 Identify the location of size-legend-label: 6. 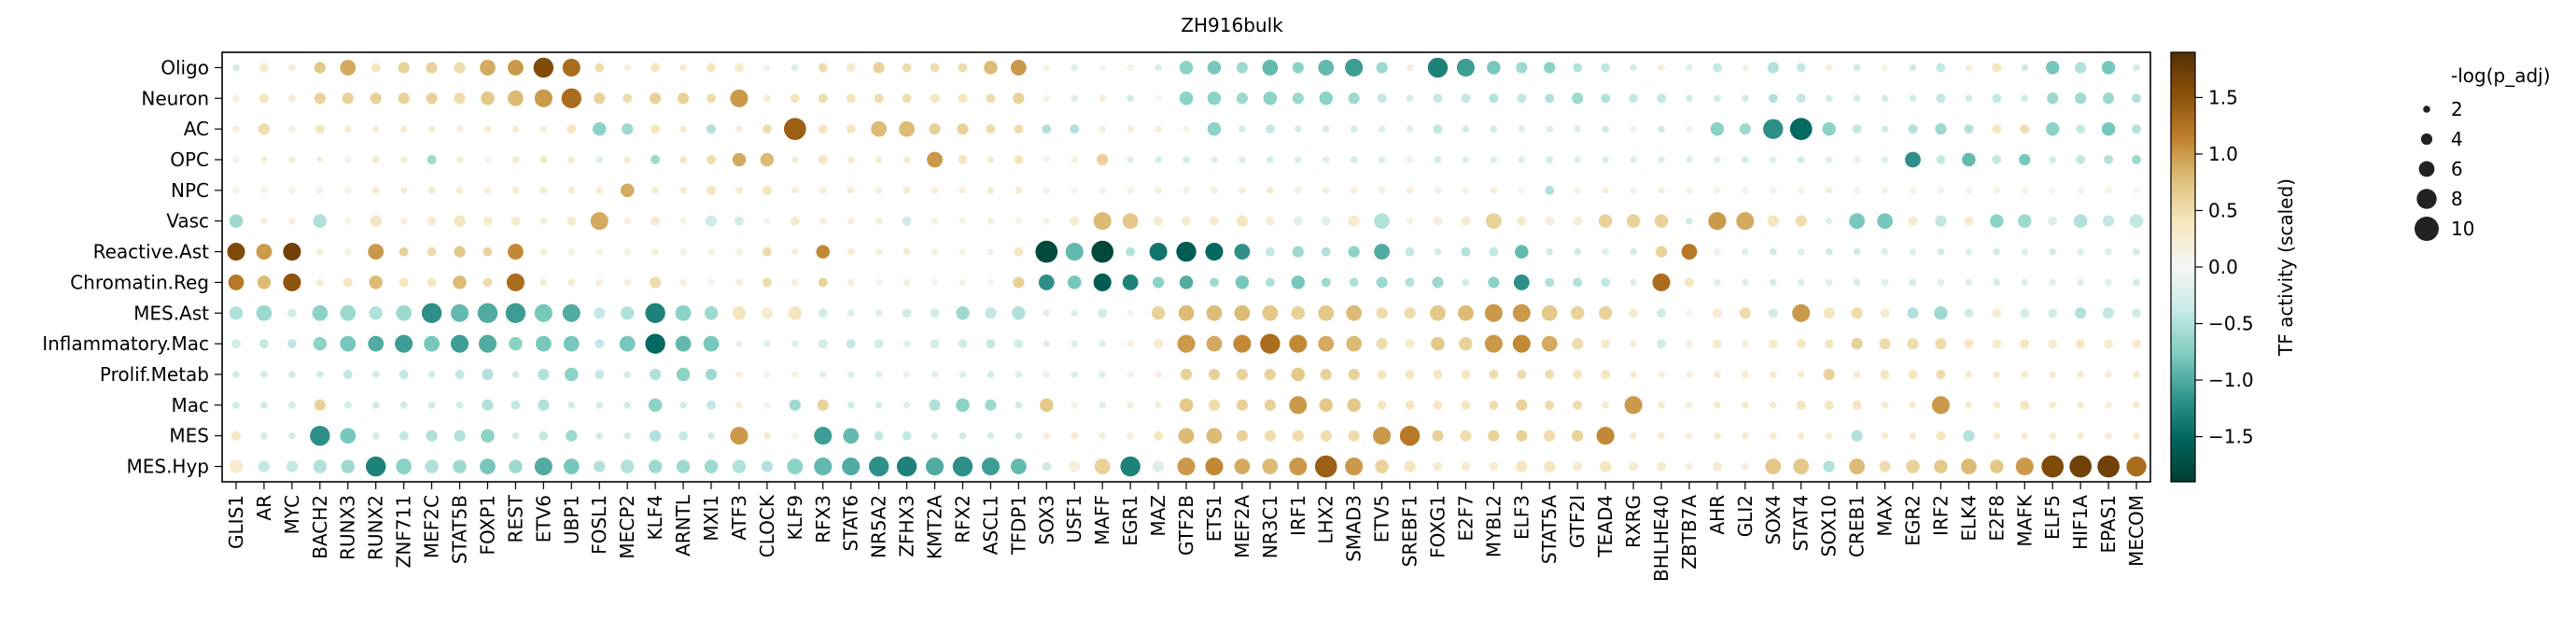
(2457, 169).